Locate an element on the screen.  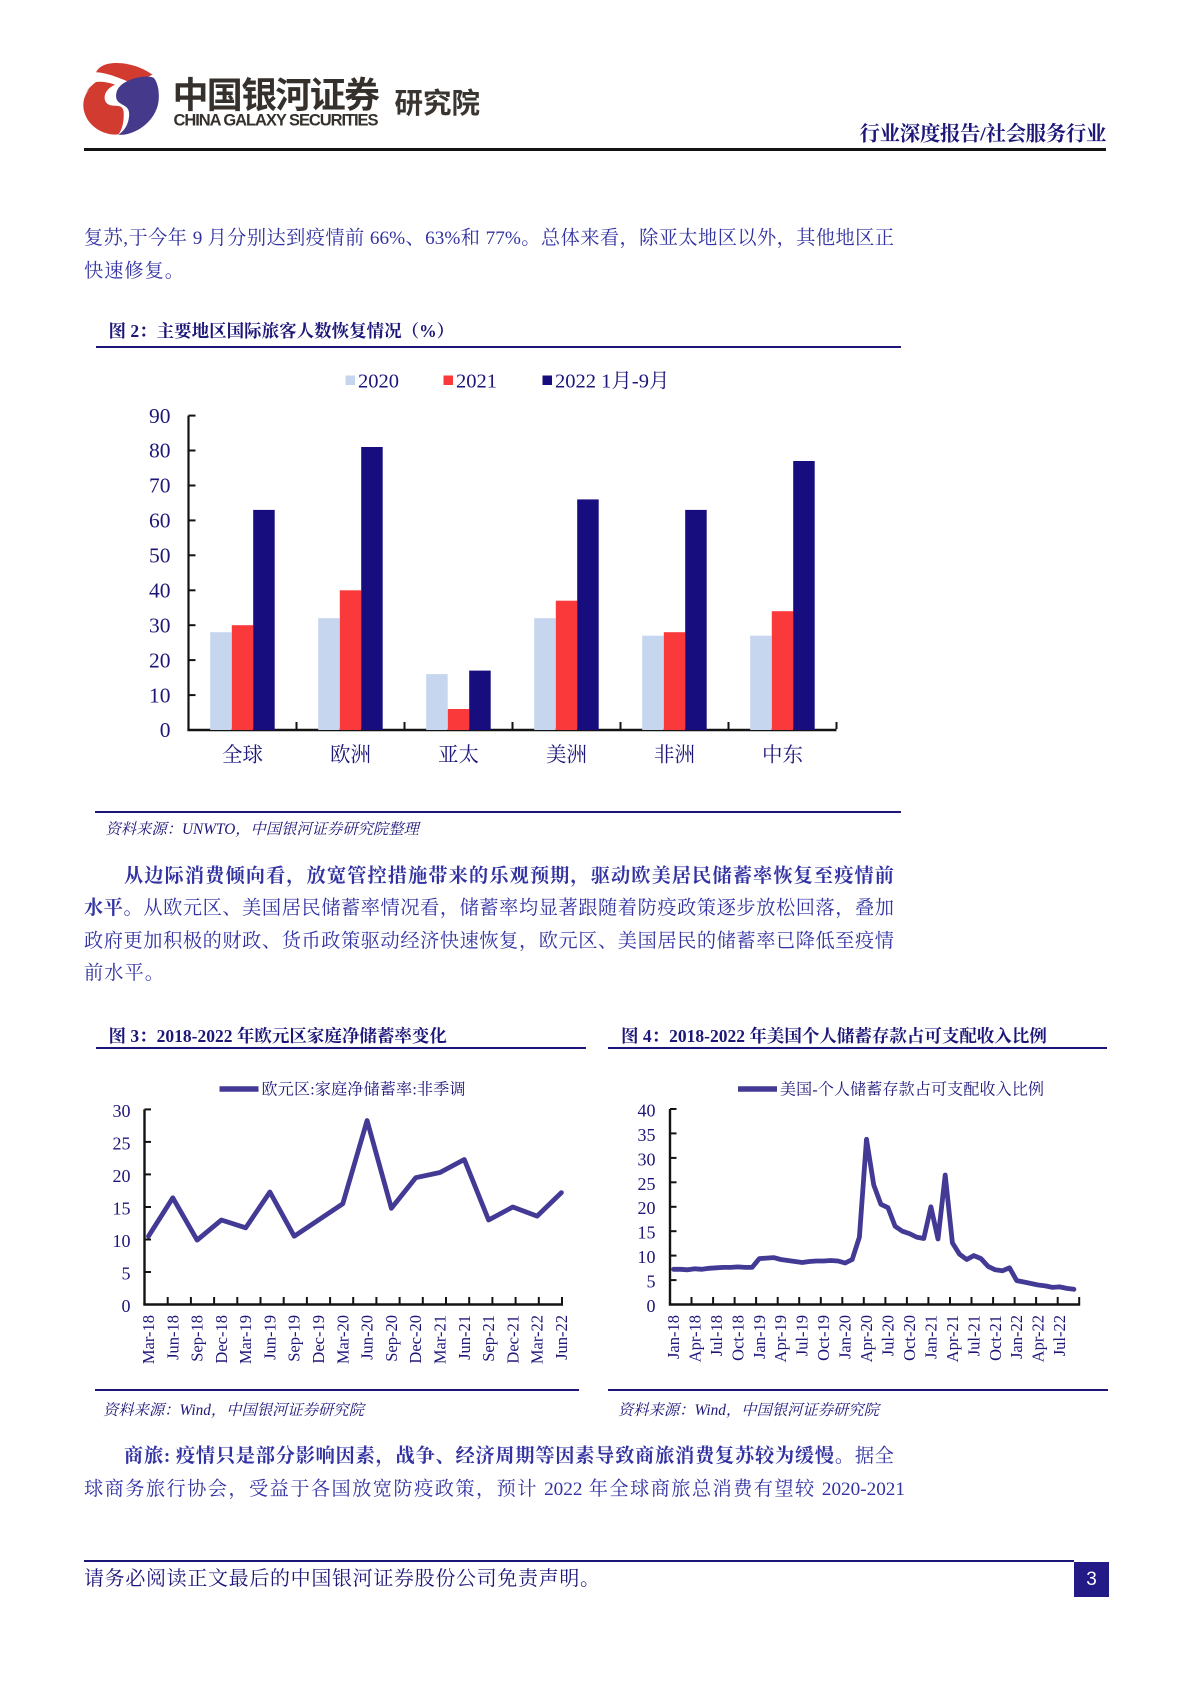
svg-text: Jun-22 is located at coordinates (561, 1337).